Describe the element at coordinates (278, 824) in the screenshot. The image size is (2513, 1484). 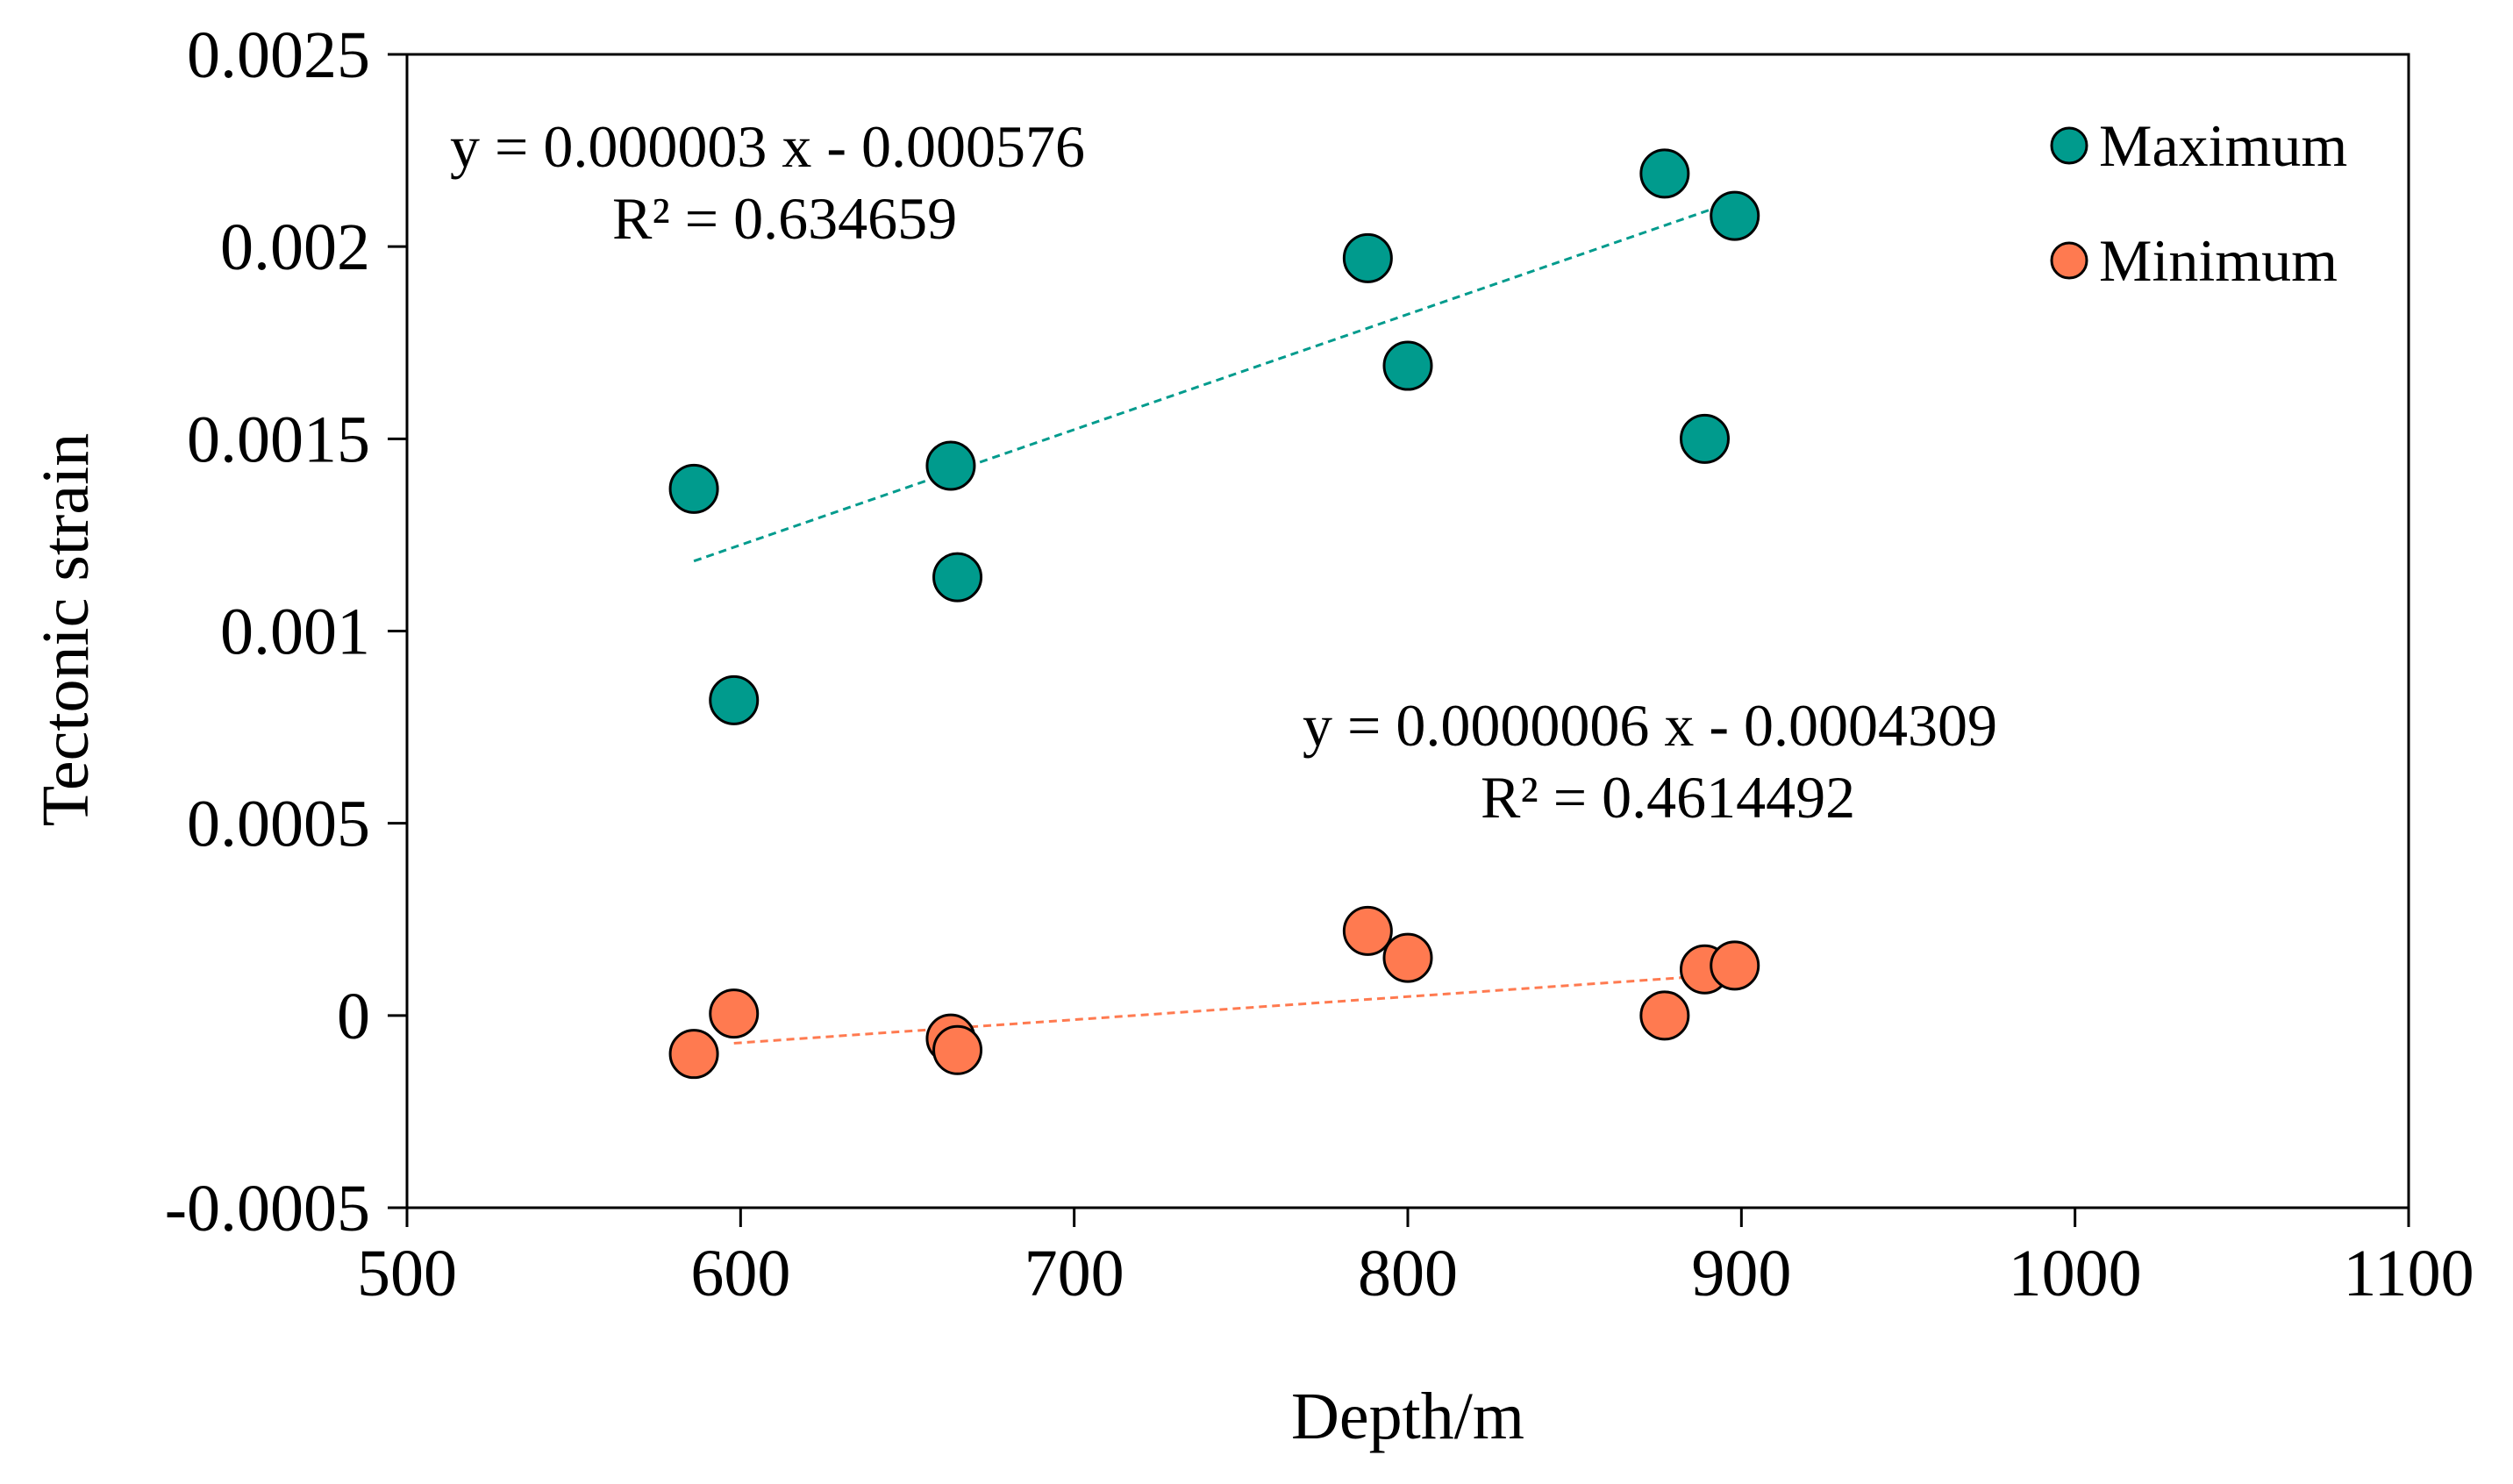
I see `y-tick-label: 0.0005` at that location.